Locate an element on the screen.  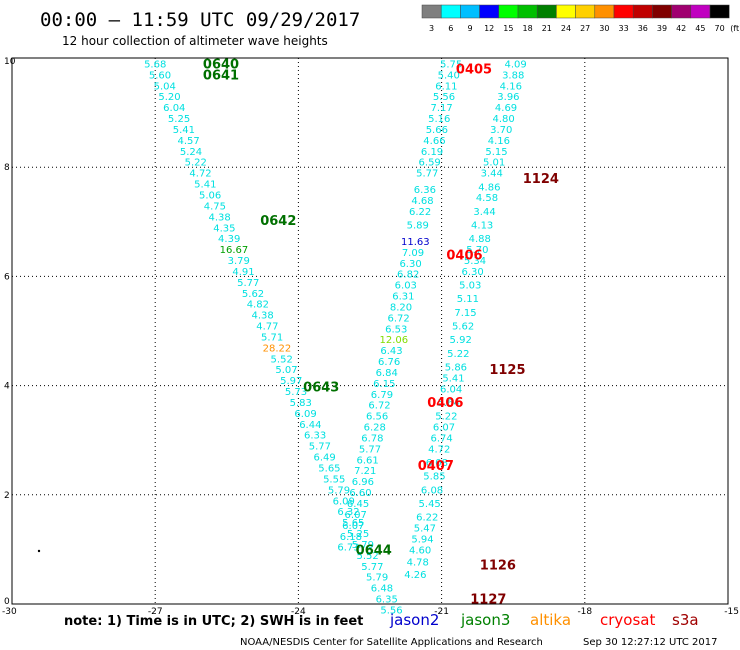
pass-time-label-11: 1126 is located at coordinates (498, 566).